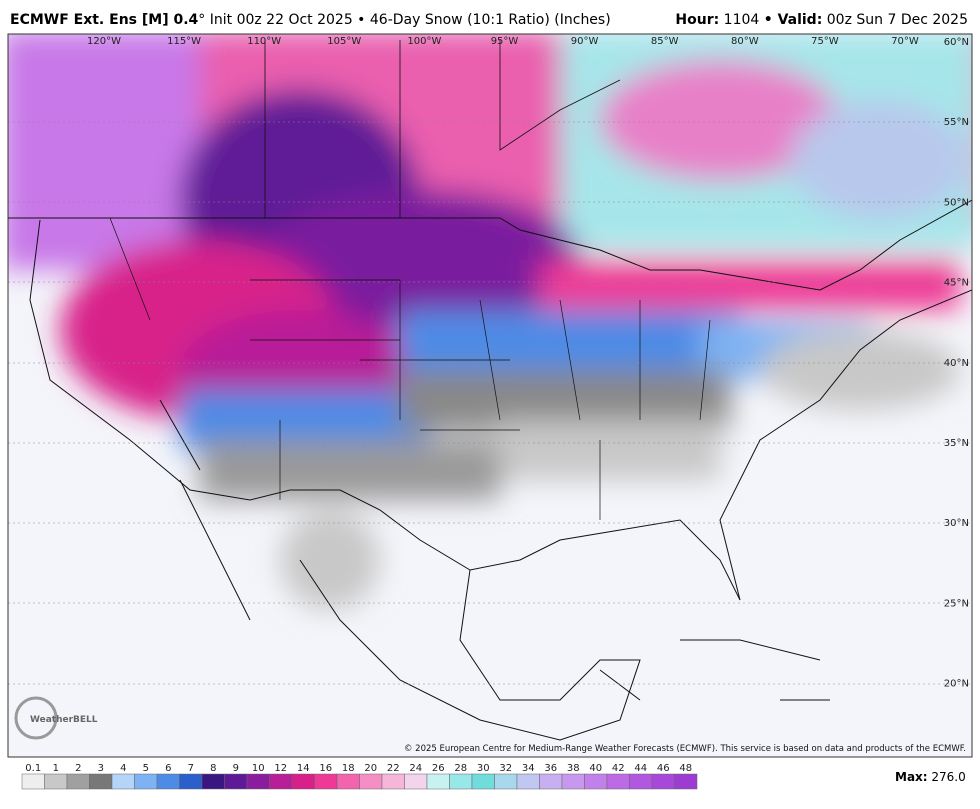  I want to click on lon-label: 100°W, so click(424, 41).